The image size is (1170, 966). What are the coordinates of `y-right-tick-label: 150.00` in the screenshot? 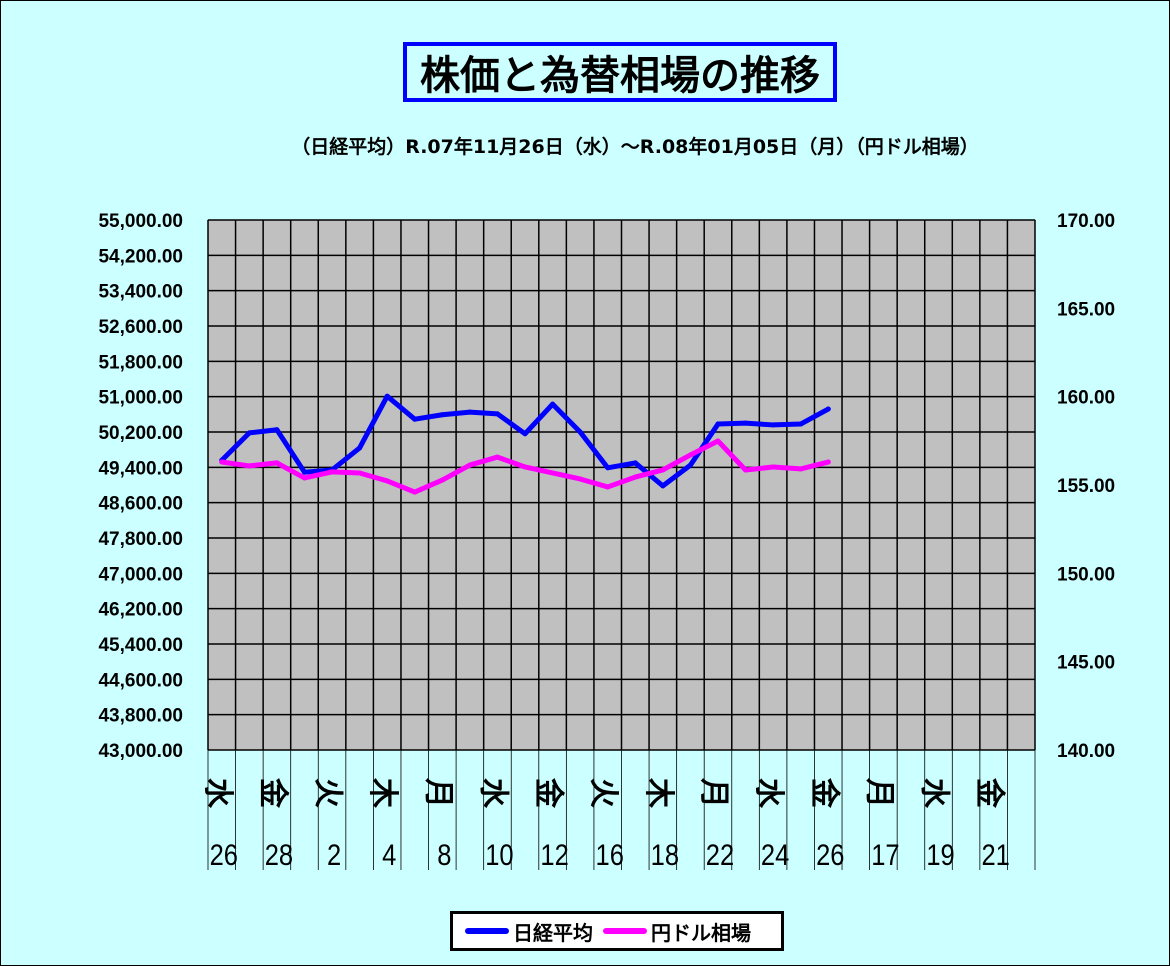 It's located at (1086, 574).